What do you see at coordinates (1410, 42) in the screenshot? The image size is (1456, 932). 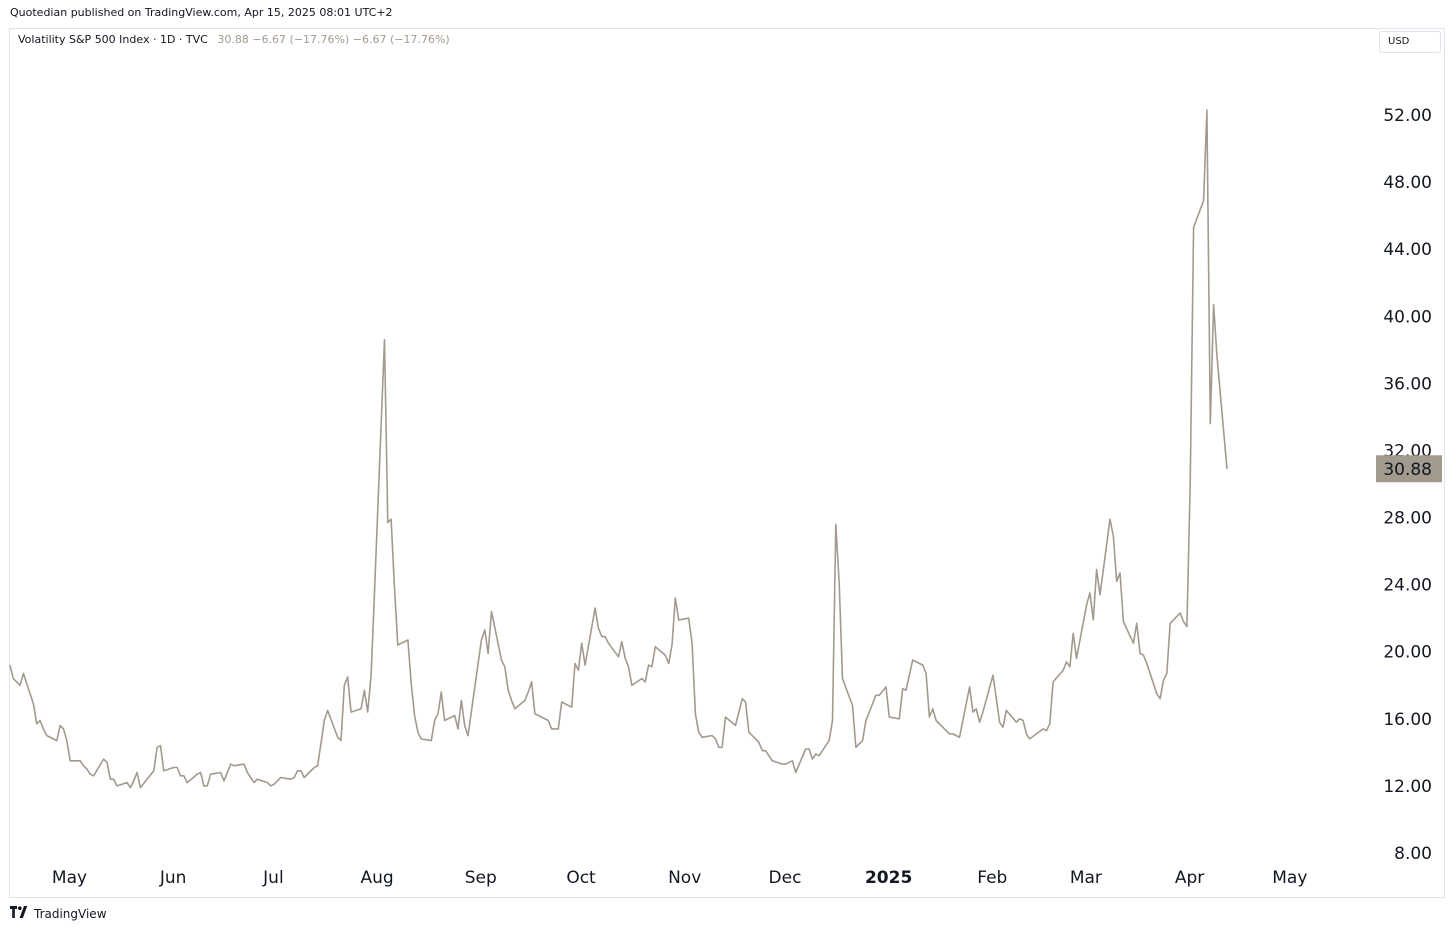 I see `currency-button: USD` at bounding box center [1410, 42].